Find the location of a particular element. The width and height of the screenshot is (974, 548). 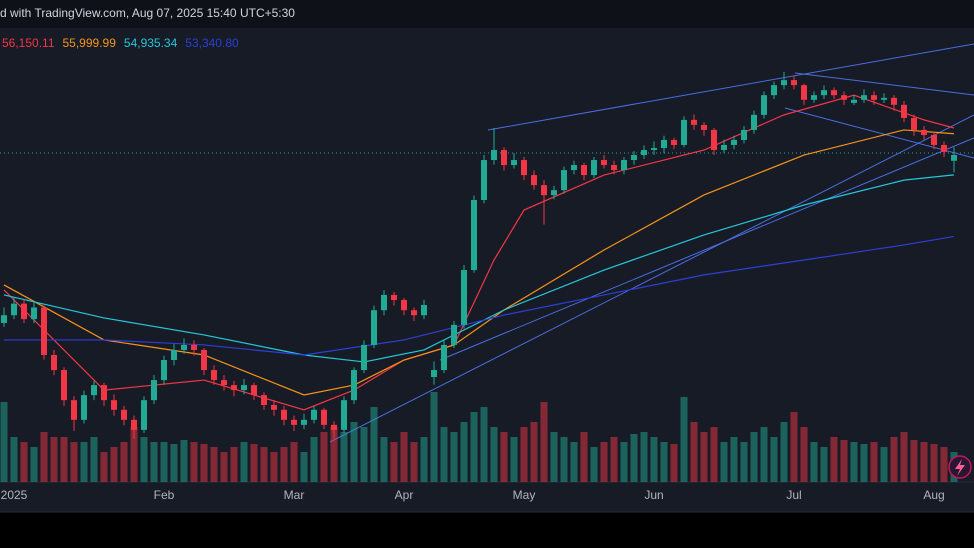

legend-value: 55,999.99 is located at coordinates (90, 43).